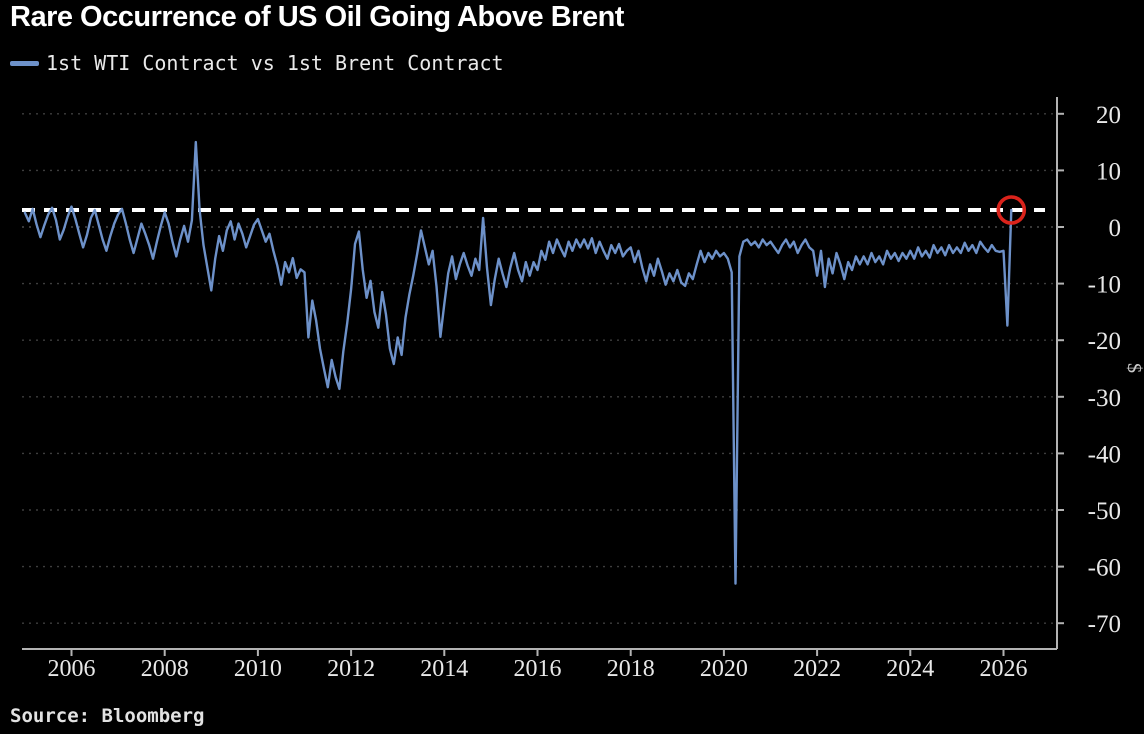 The width and height of the screenshot is (1144, 734). What do you see at coordinates (258, 669) in the screenshot?
I see `x-tick-label: 2010` at bounding box center [258, 669].